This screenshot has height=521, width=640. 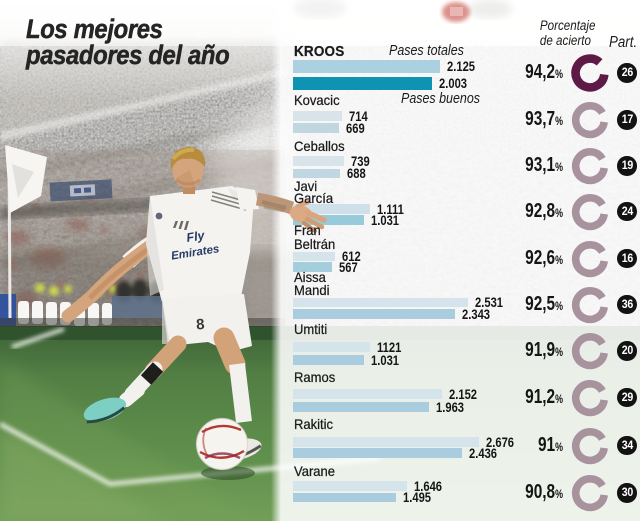 I want to click on svg-text: Fly, so click(x=195, y=236).